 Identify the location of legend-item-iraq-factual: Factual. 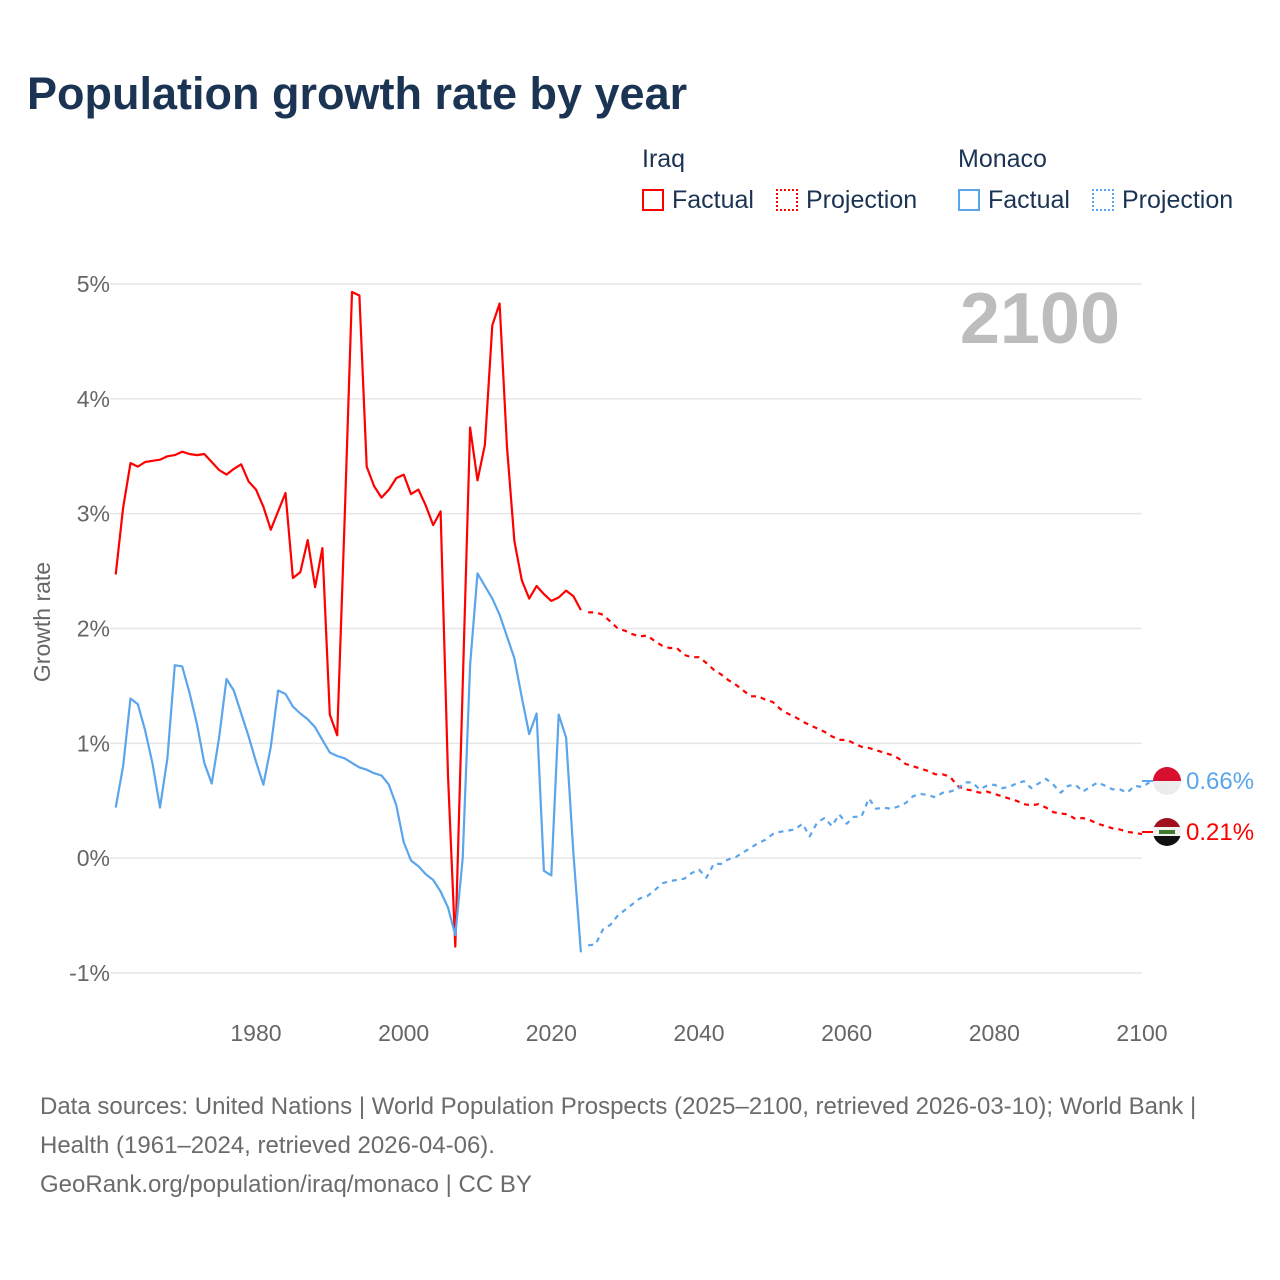
(698, 200).